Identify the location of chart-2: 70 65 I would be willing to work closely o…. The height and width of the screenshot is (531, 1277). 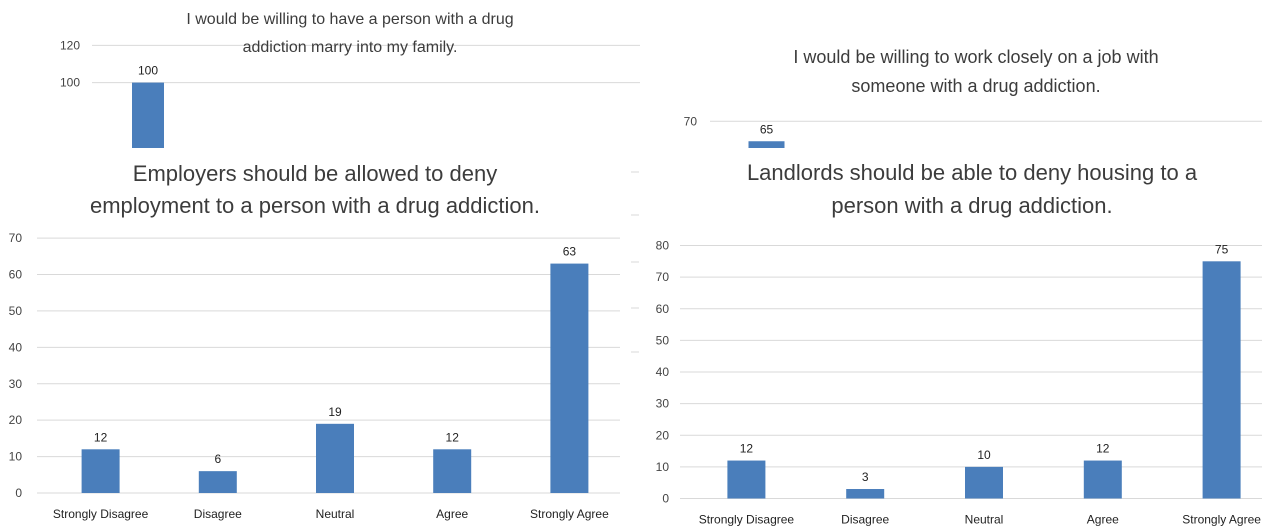
(973, 97).